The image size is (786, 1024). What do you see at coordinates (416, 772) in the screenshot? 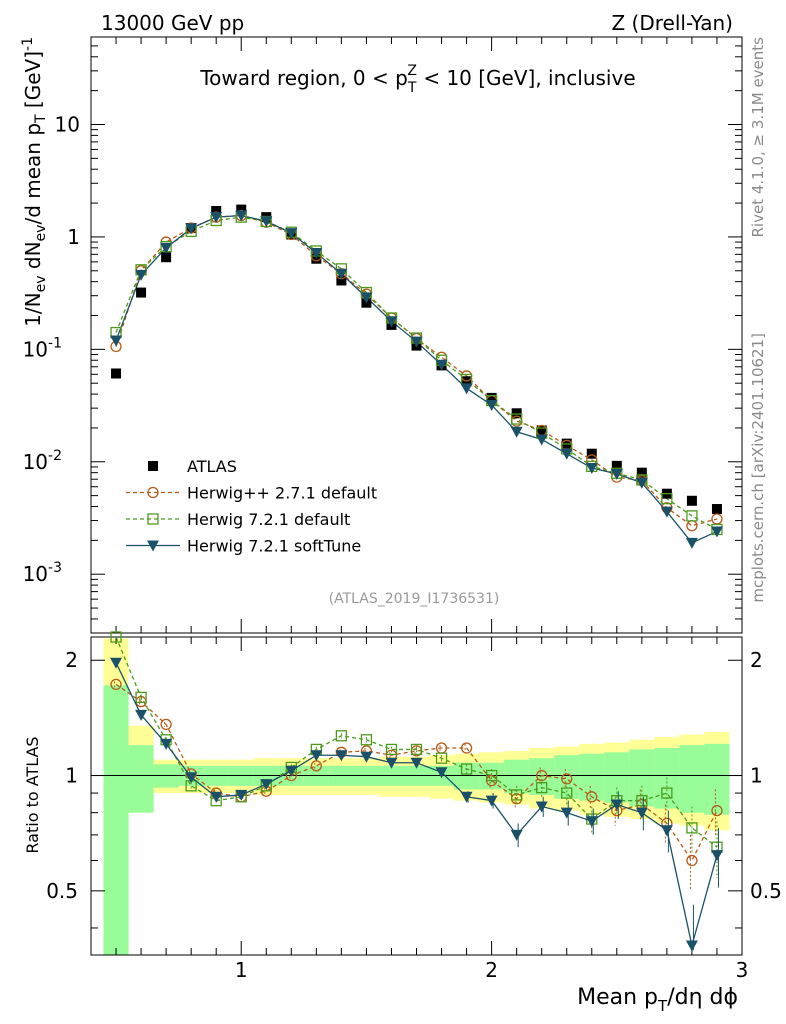
I see `ratio-series-line` at bounding box center [416, 772].